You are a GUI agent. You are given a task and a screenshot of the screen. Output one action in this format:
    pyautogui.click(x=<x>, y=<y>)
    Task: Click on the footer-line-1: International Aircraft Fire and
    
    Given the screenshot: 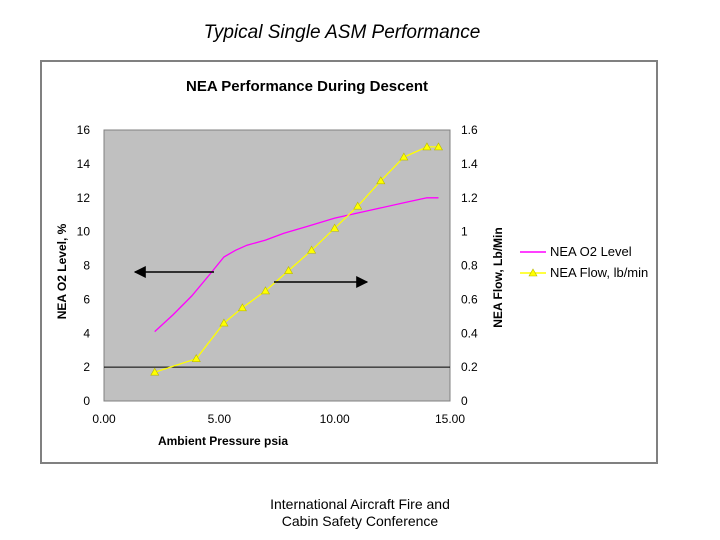 What is the action you would take?
    pyautogui.click(x=360, y=504)
    